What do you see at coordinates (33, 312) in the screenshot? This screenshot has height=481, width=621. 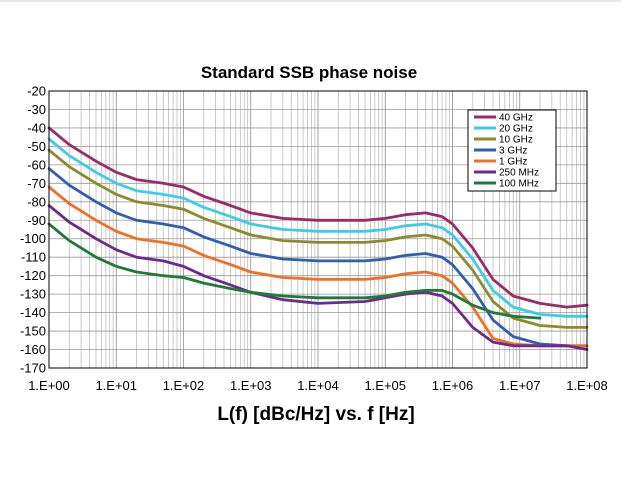 I see `y-tick-label: -140` at bounding box center [33, 312].